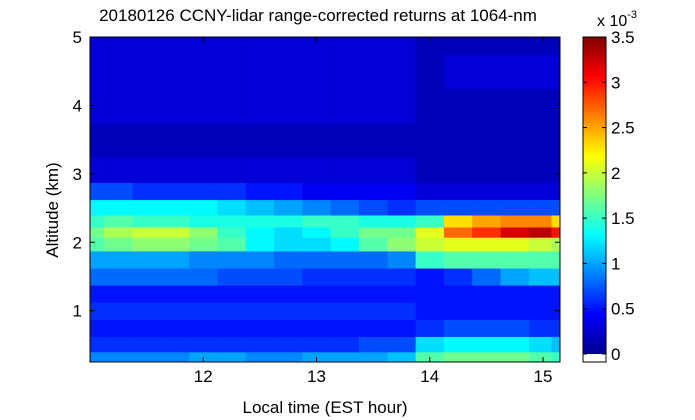 This screenshot has width=695, height=420. Describe the element at coordinates (623, 218) in the screenshot. I see `colorbar-tick-label: 1.5` at that location.